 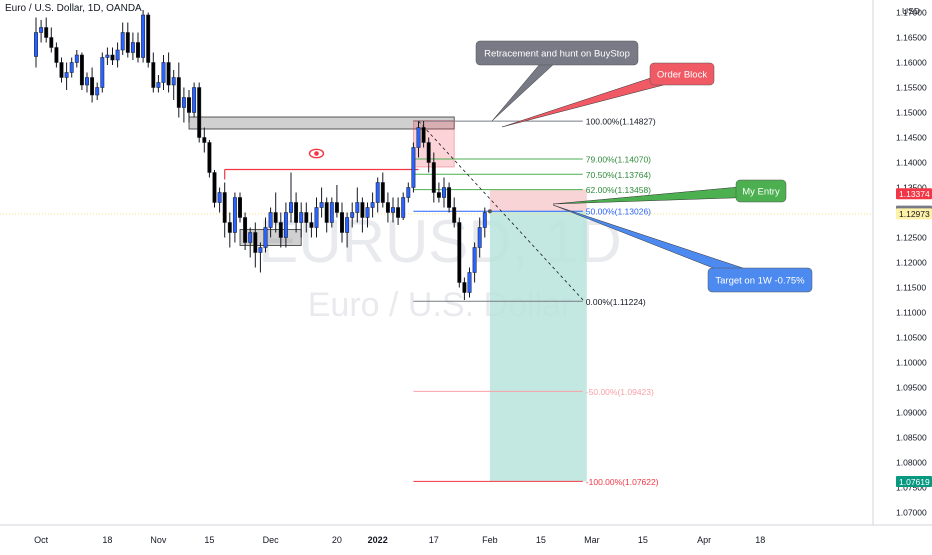 I want to click on callout-retracement-label: Retracement and hunt on BuyStop, so click(x=557, y=54).